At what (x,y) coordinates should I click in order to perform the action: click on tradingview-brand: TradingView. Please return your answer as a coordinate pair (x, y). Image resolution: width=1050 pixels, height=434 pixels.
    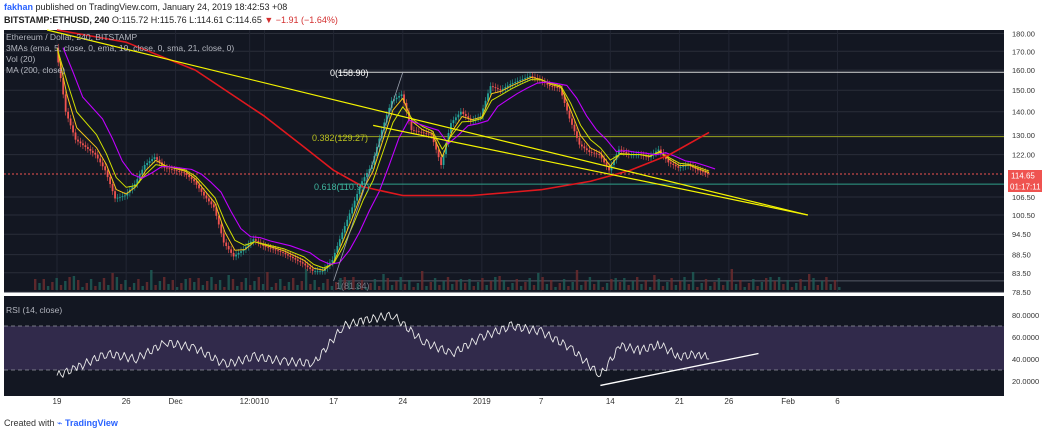
    Looking at the image, I should click on (91, 423).